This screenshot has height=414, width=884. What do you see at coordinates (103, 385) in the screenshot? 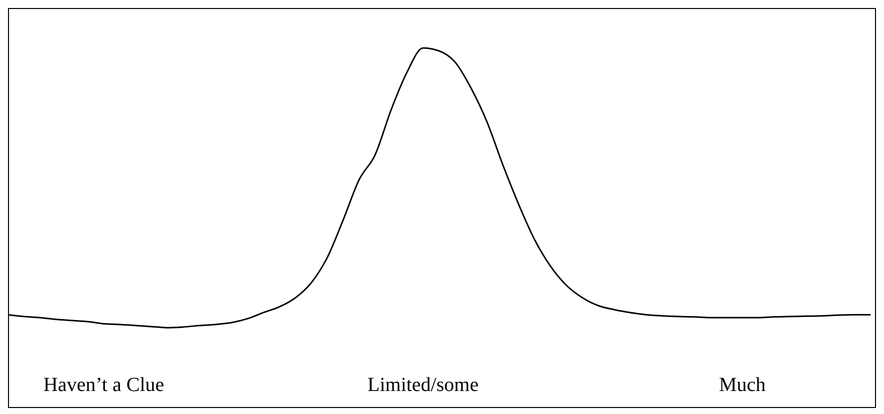
I see `x-tick-label: Haven’t a Clue` at bounding box center [103, 385].